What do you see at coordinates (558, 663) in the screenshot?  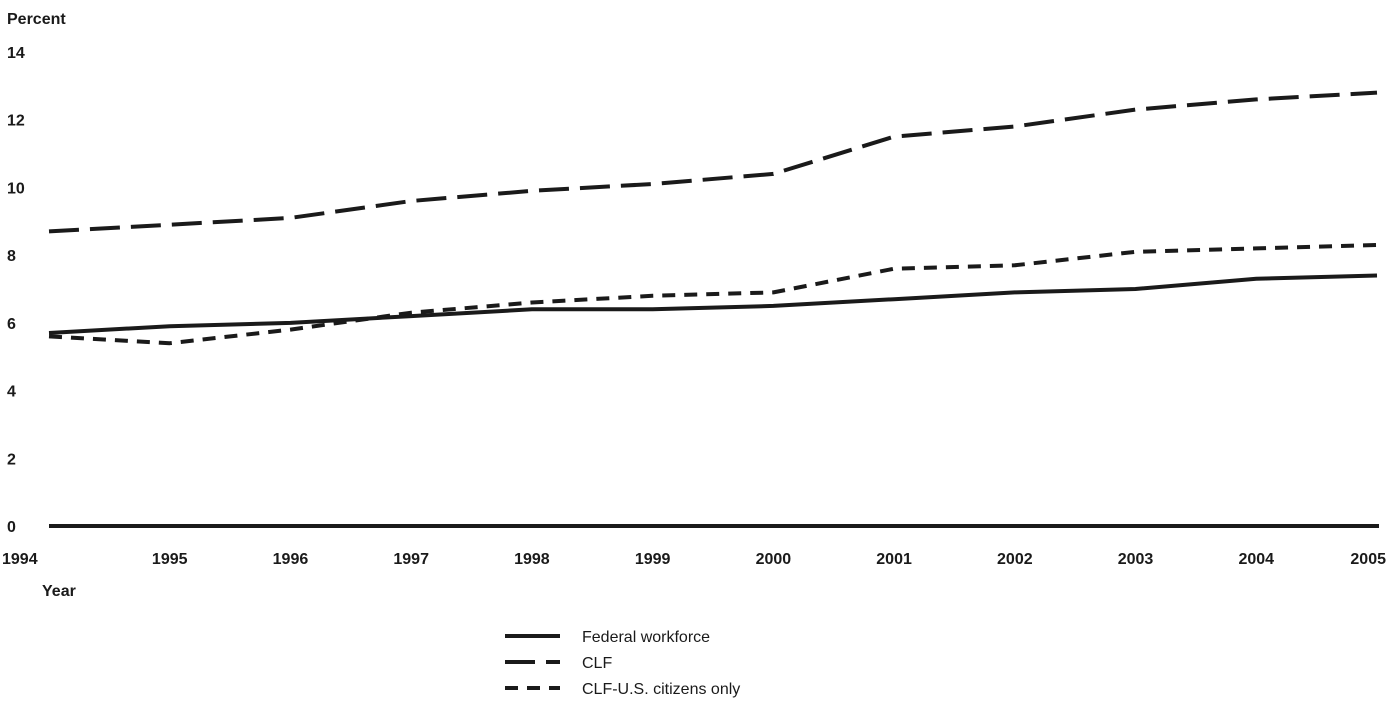 I see `legend-item: CLF` at bounding box center [558, 663].